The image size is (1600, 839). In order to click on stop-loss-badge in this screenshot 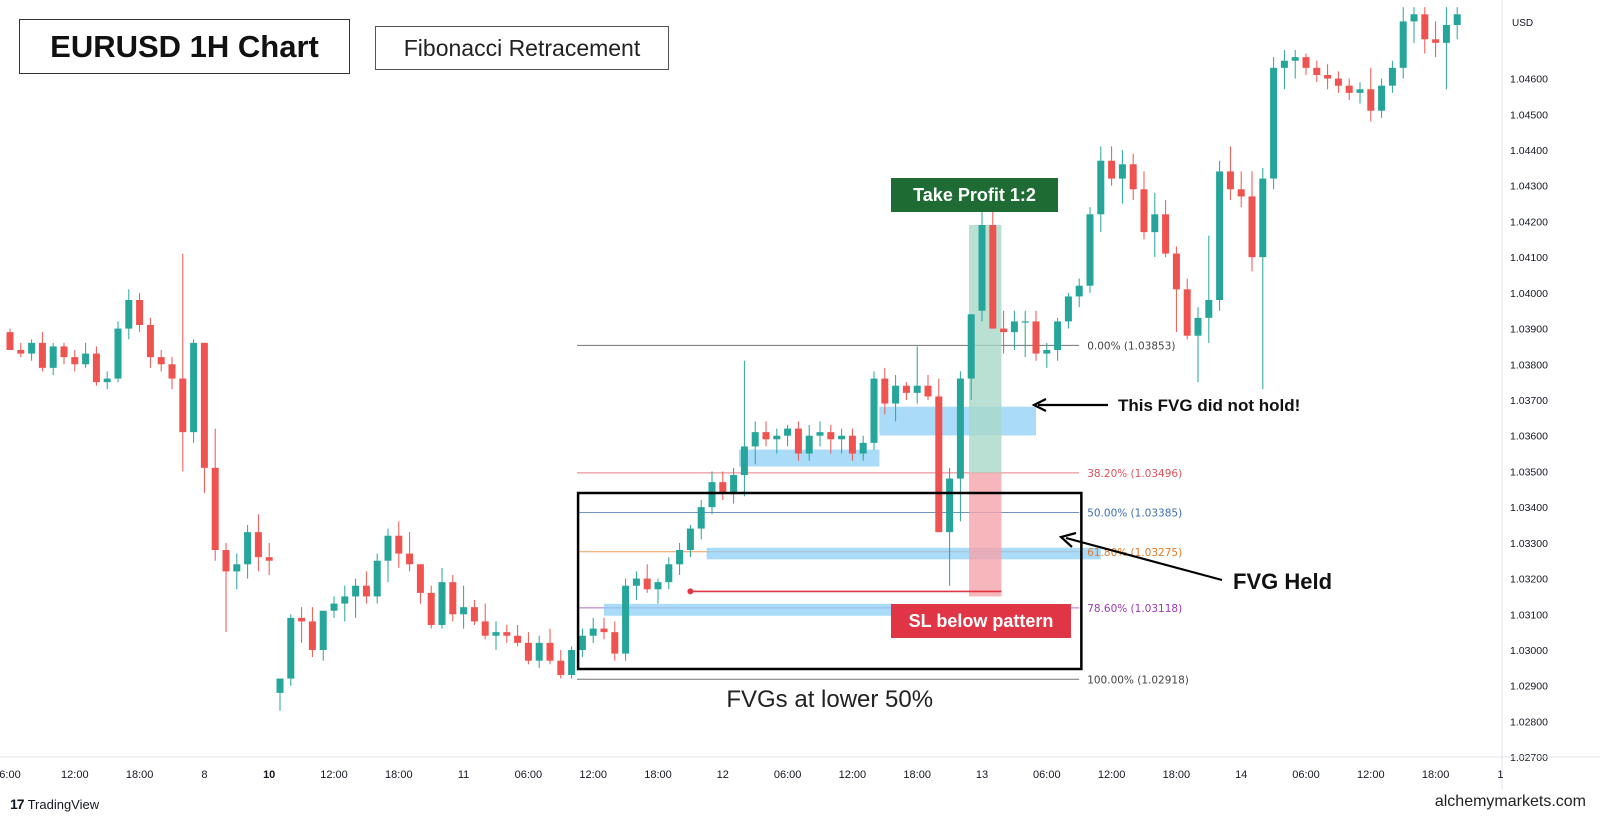, I will do `click(981, 621)`.